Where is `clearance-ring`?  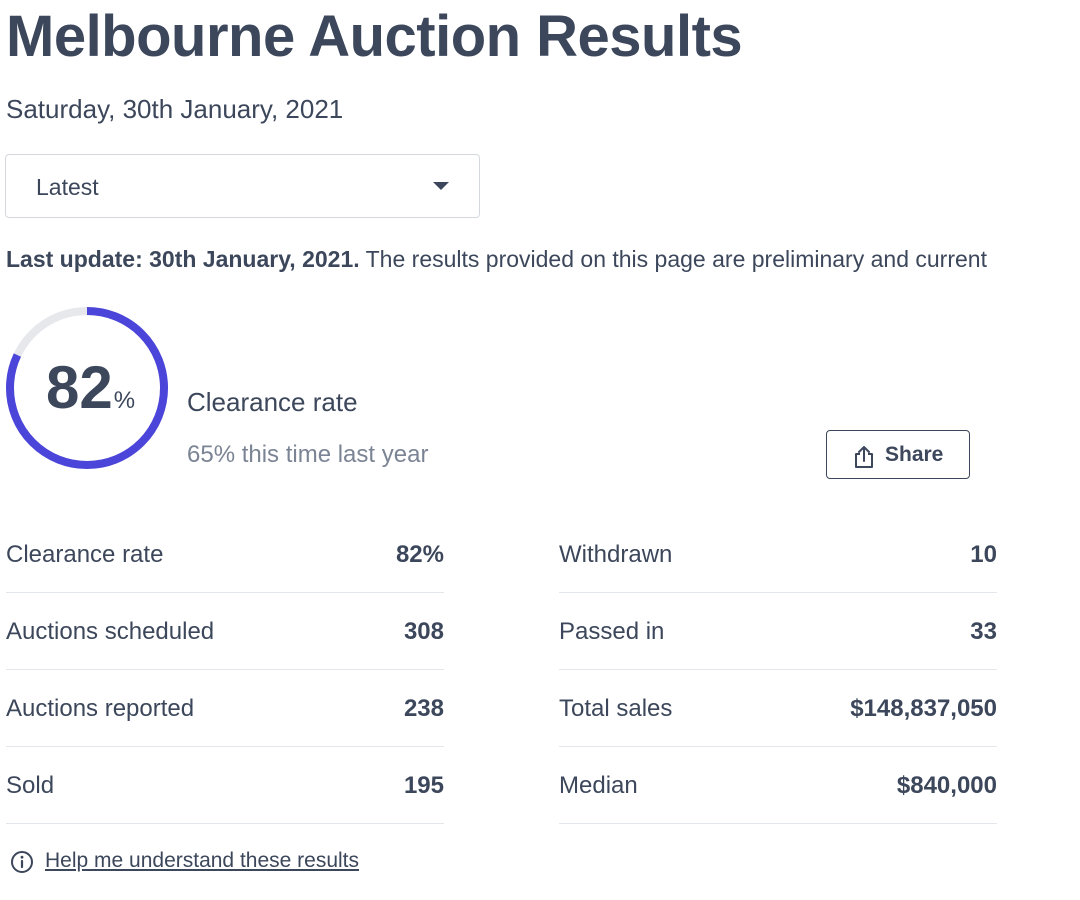 clearance-ring is located at coordinates (87, 388).